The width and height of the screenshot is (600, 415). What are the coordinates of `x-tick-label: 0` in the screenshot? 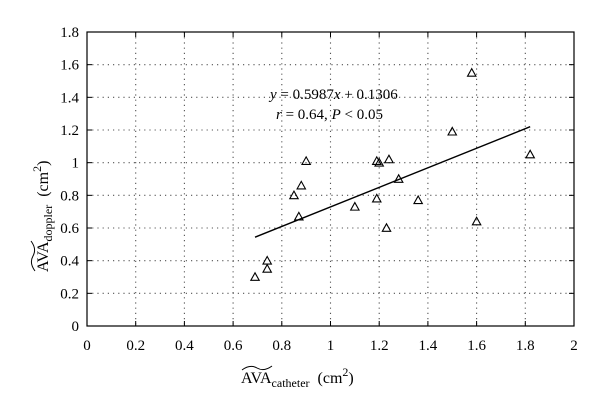 It's located at (87, 346).